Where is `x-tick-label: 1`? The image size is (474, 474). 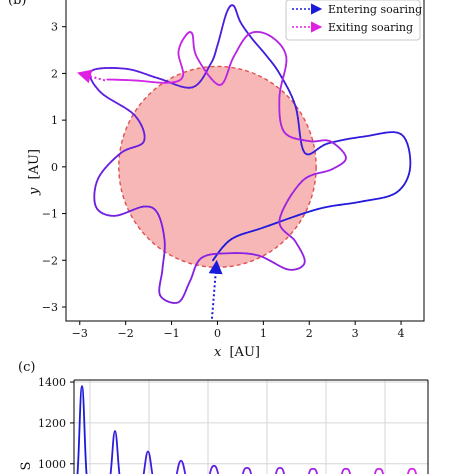 x-tick-label: 1 is located at coordinates (263, 333).